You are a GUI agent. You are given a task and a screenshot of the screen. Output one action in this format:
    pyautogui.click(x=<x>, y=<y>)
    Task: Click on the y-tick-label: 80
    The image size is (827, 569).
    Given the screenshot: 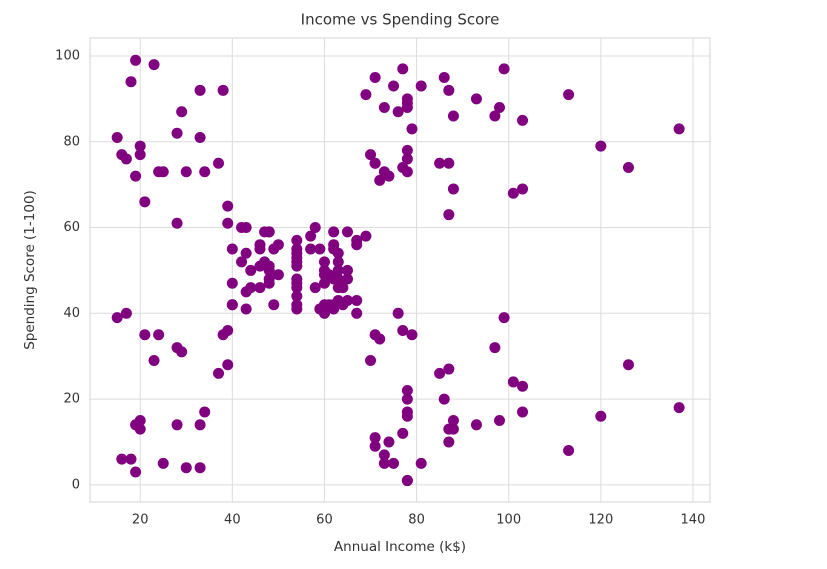 What is the action you would take?
    pyautogui.click(x=71, y=141)
    